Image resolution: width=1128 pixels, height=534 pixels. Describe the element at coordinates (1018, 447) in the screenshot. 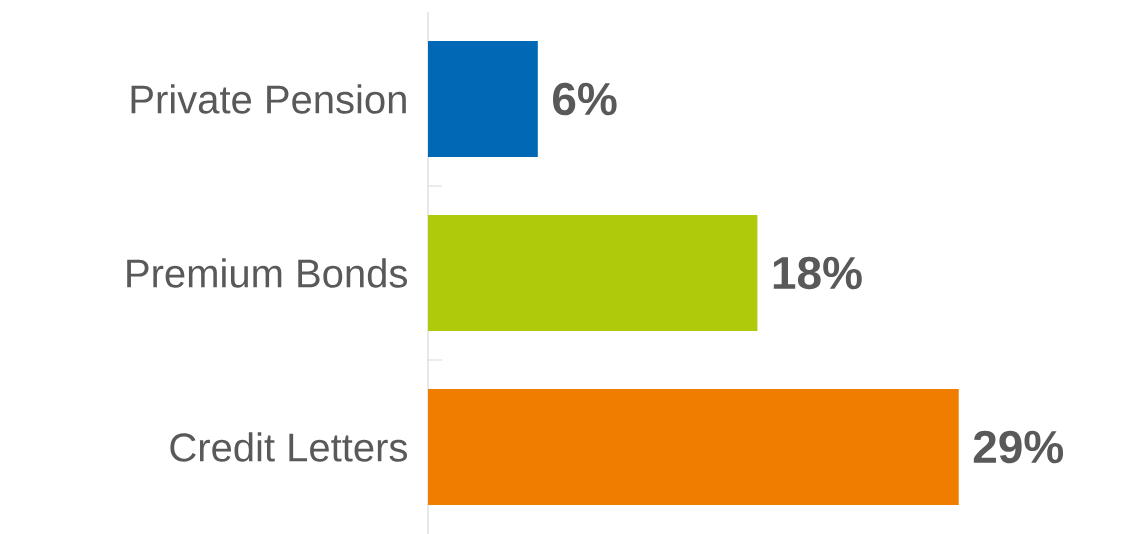

I see `data-label: 29%` at that location.